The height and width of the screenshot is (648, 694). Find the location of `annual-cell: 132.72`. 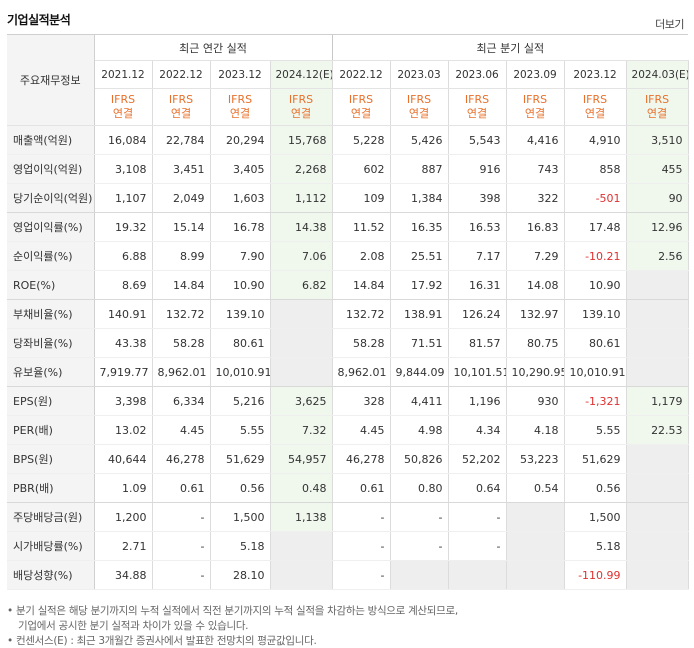

annual-cell: 132.72 is located at coordinates (181, 314).